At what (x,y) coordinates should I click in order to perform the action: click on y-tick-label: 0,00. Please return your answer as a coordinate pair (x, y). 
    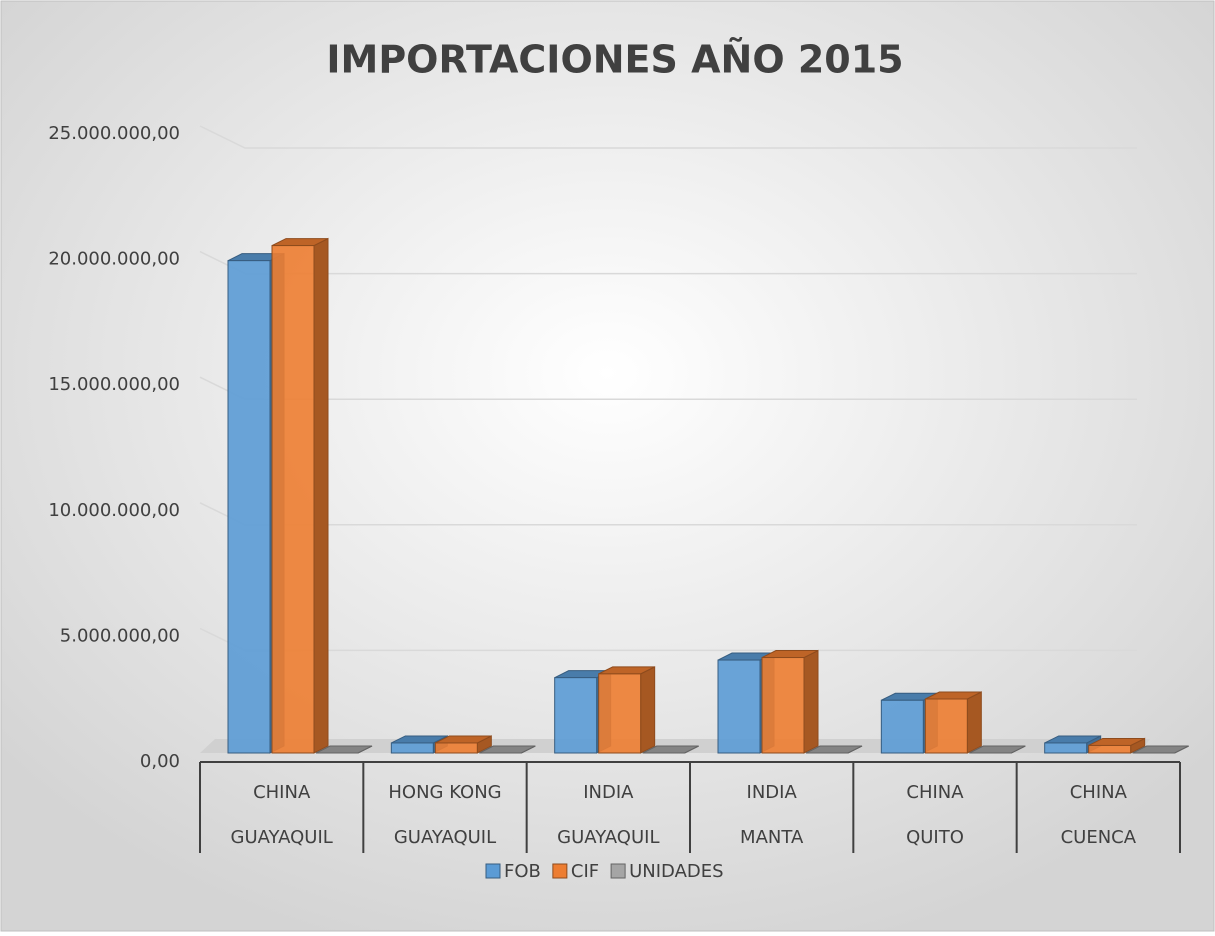
    Looking at the image, I should click on (160, 761).